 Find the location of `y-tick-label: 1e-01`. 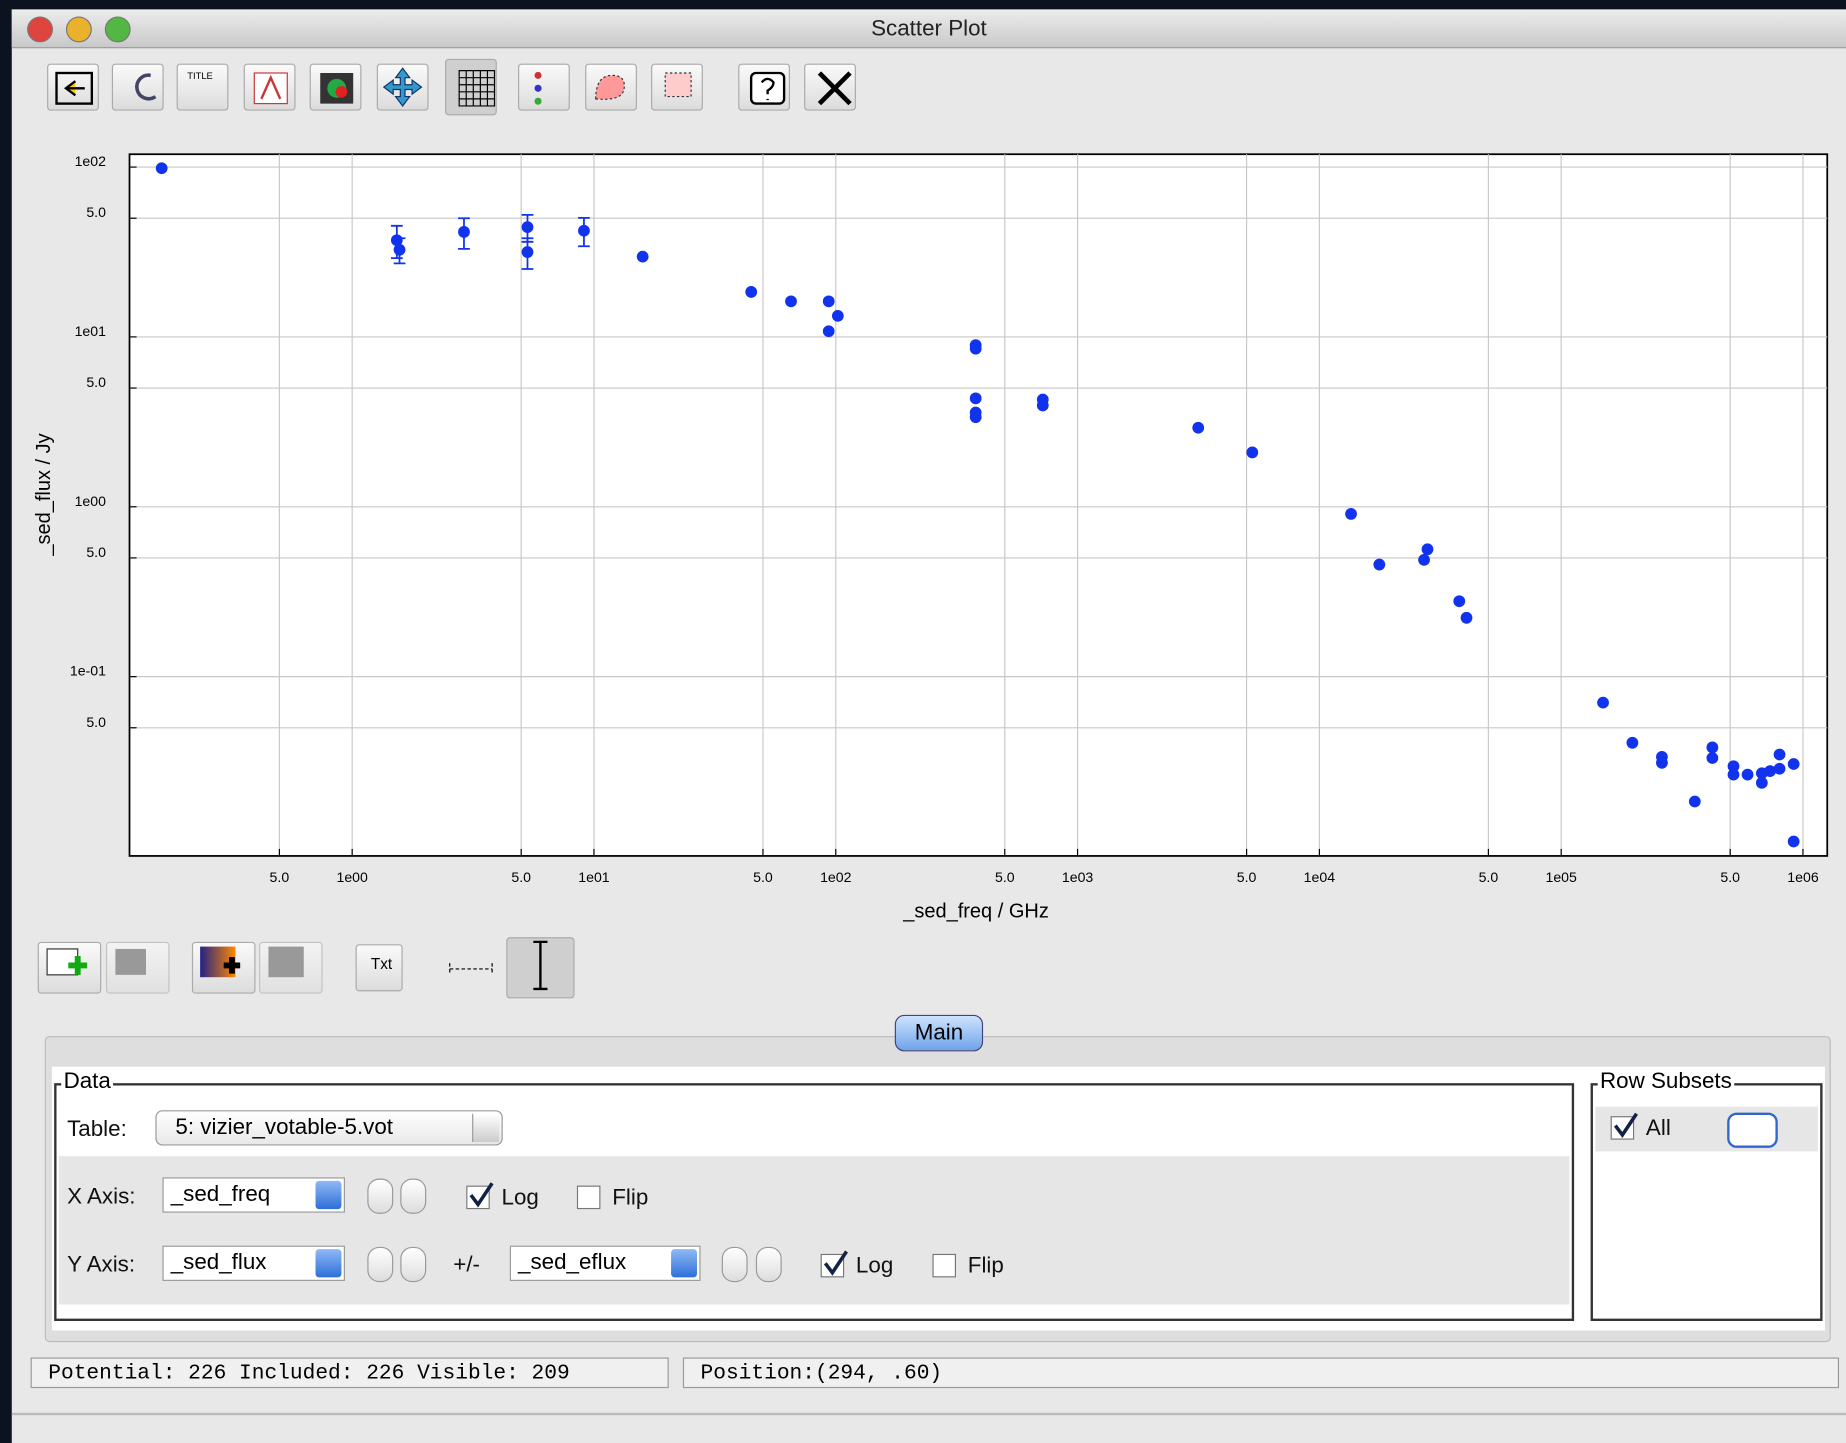

y-tick-label: 1e-01 is located at coordinates (88, 671).